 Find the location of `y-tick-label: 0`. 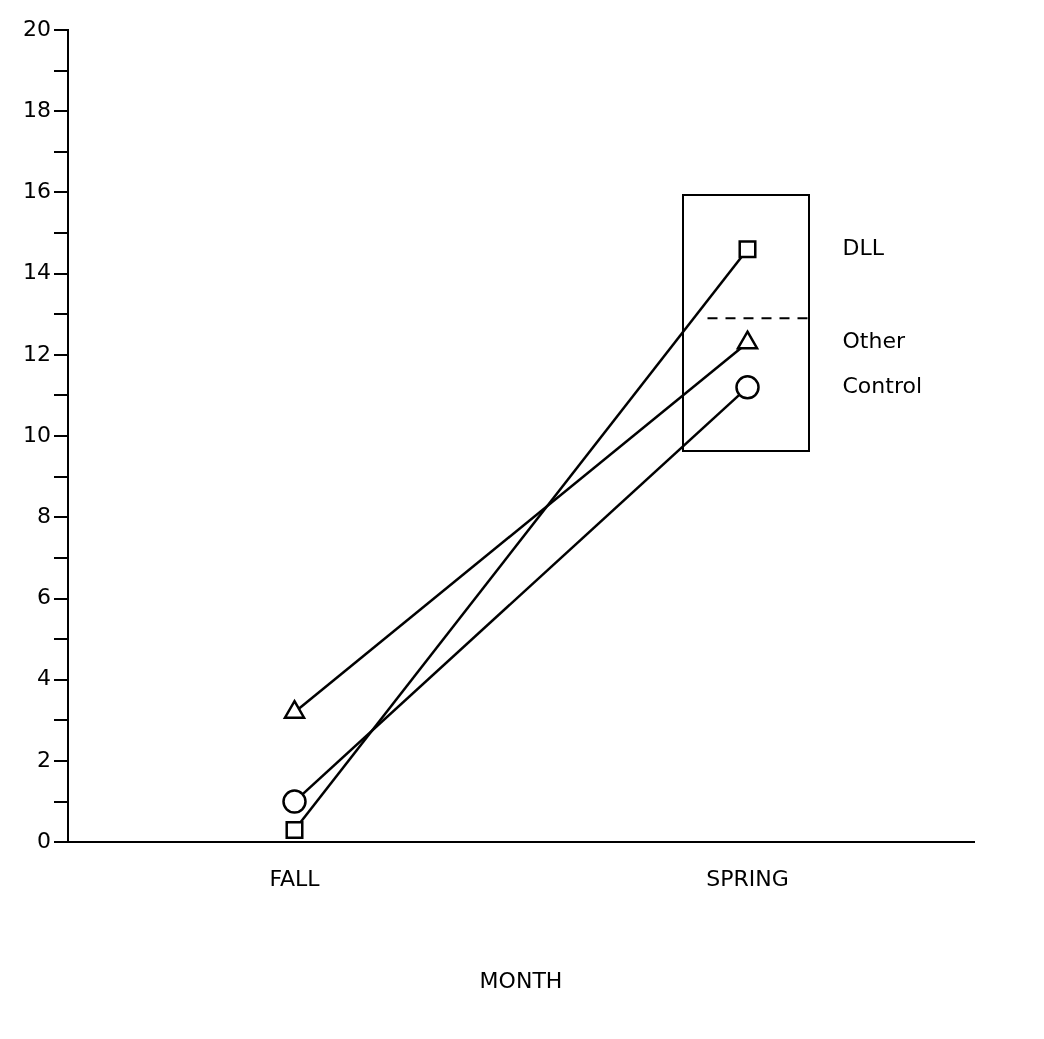

y-tick-label: 0 is located at coordinates (43, 840).